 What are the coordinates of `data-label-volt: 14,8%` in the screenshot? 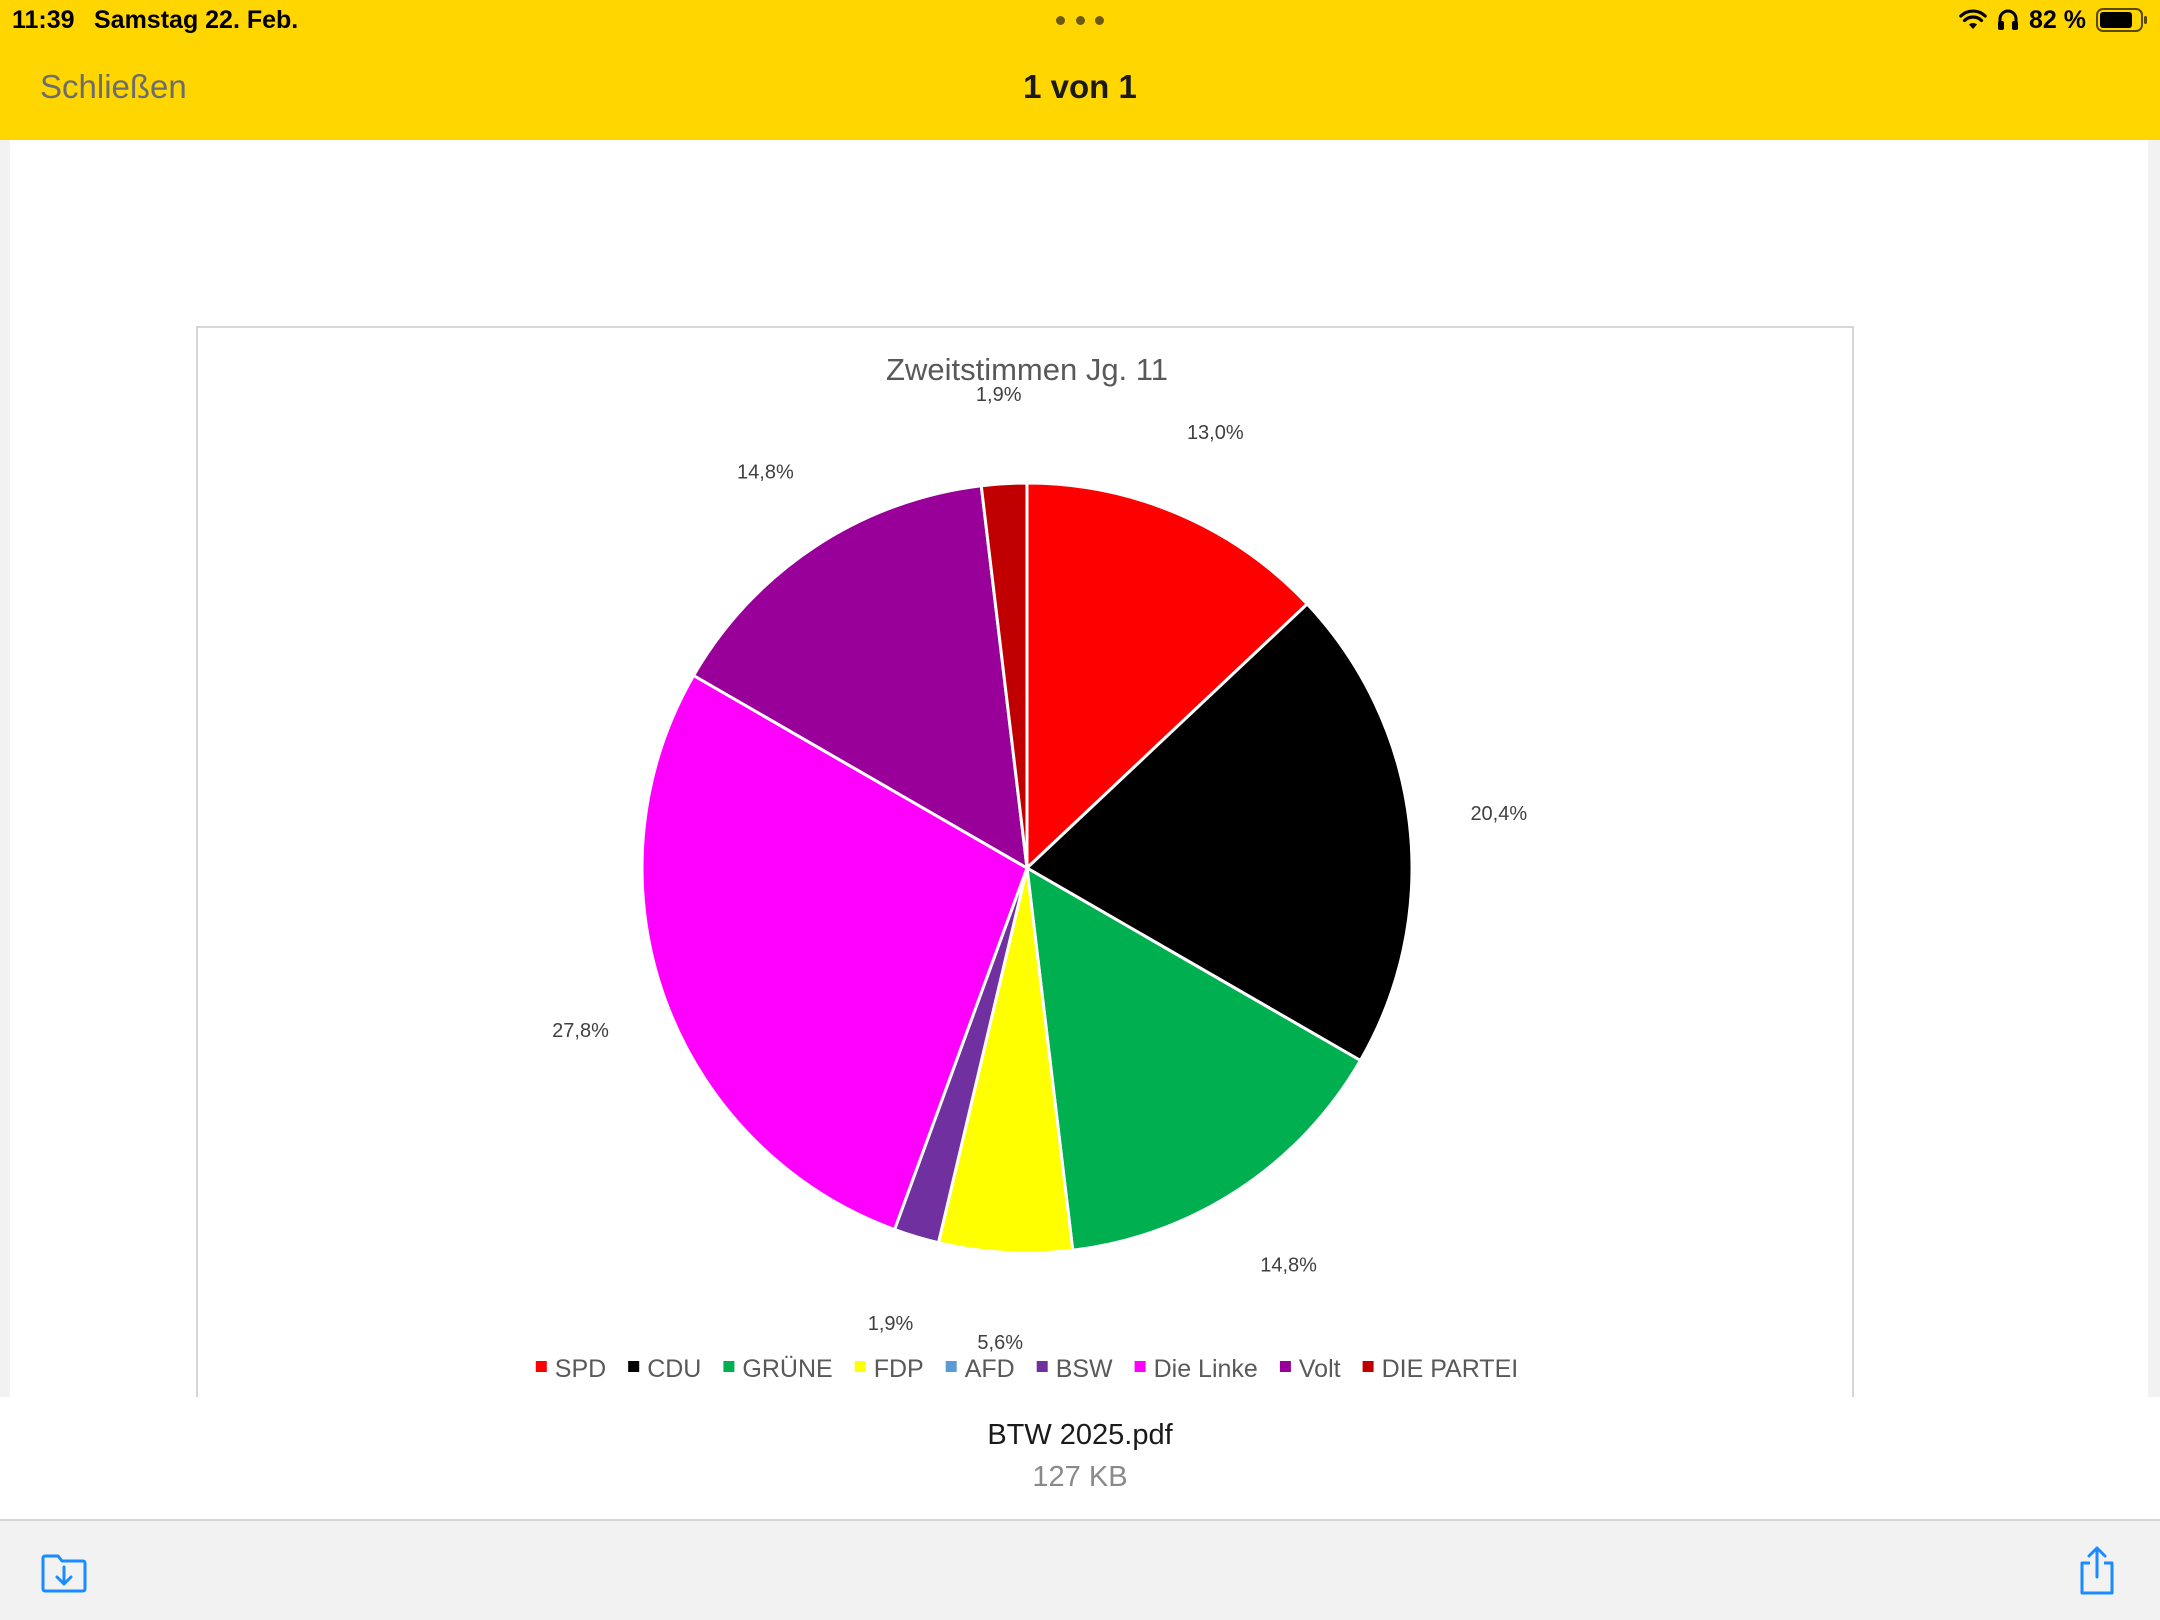 It's located at (765, 473).